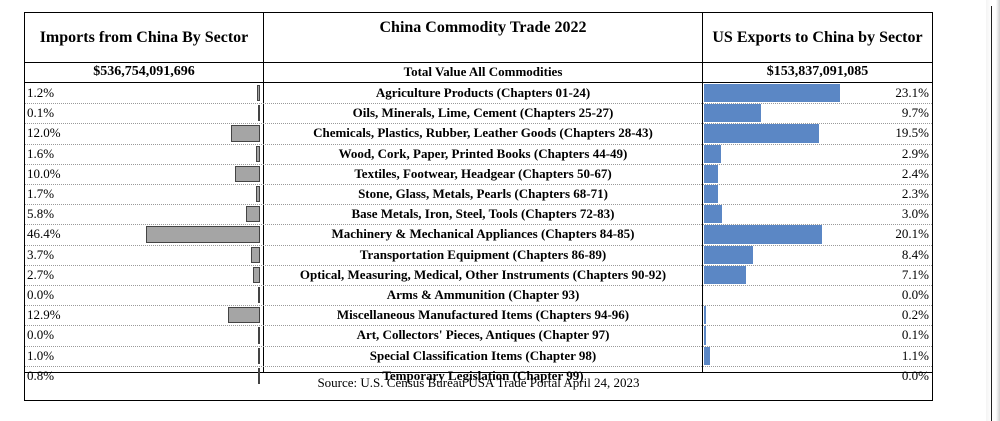 This screenshot has height=421, width=1000. Describe the element at coordinates (478, 82) in the screenshot. I see `totals-rule` at that location.